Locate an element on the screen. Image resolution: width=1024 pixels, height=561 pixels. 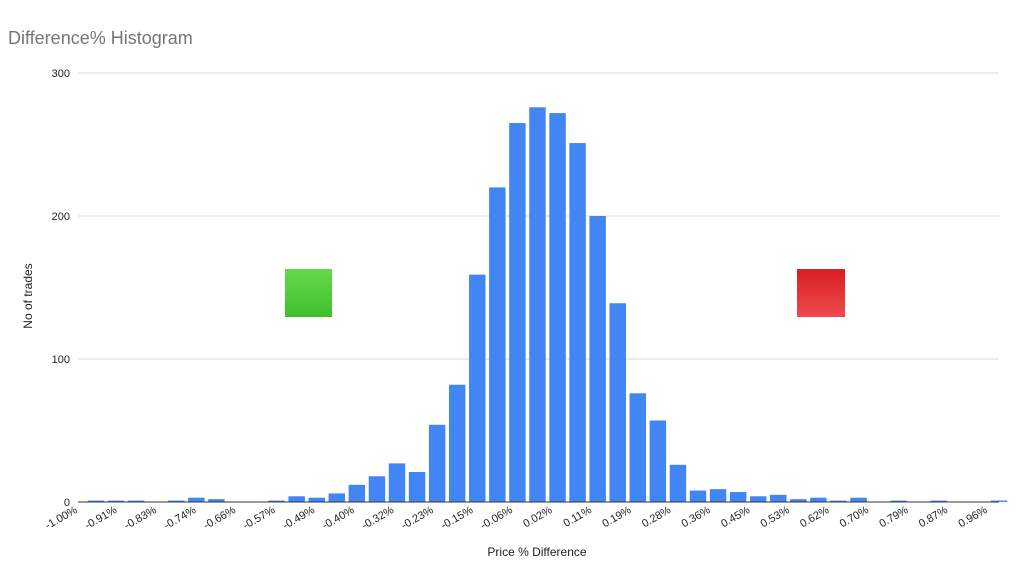
y-tick-label: 200 is located at coordinates (61, 217).